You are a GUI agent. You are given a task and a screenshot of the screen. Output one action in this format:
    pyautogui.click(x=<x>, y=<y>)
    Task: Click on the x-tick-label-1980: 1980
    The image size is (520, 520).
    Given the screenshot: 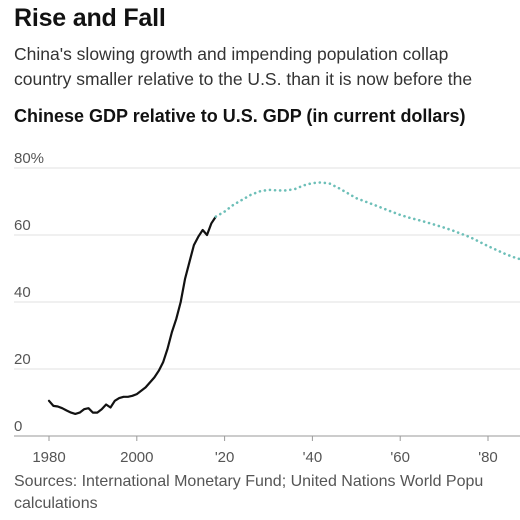 What is the action you would take?
    pyautogui.click(x=48, y=457)
    